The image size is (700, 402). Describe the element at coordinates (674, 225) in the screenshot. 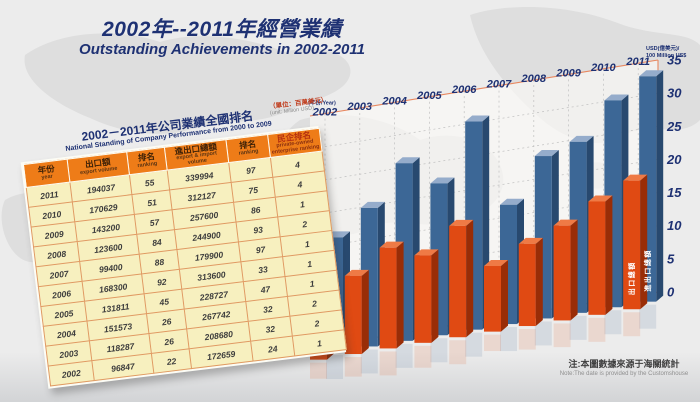

I see `svg-text: 10` at that location.